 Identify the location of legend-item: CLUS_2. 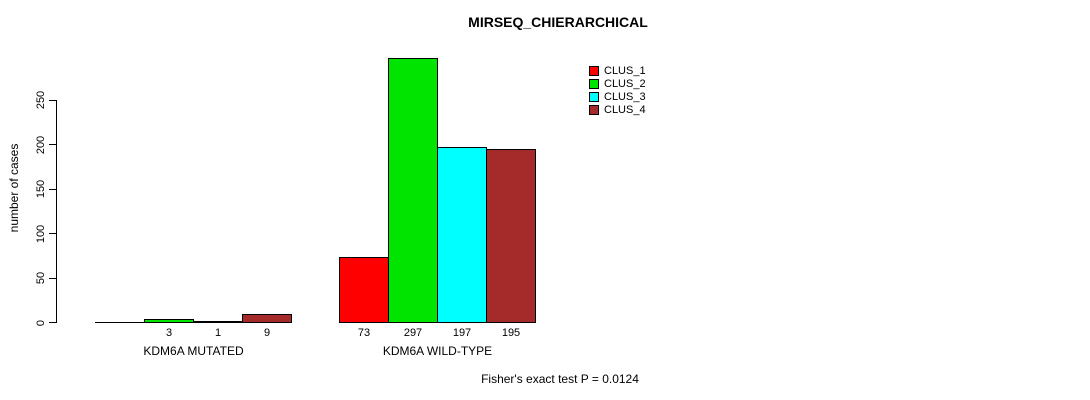
(617, 84).